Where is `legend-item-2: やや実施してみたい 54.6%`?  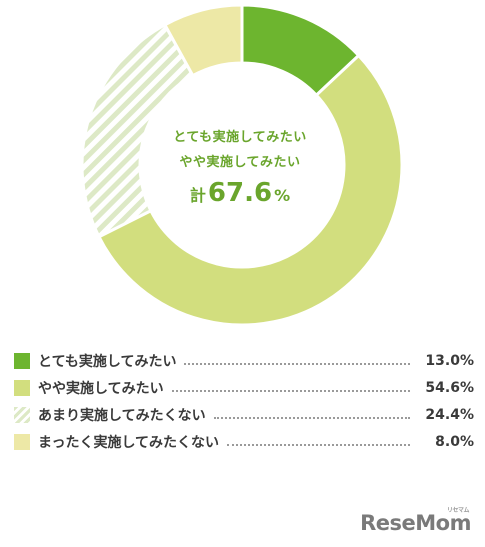 legend-item-2: やや実施してみたい 54.6% is located at coordinates (244, 387).